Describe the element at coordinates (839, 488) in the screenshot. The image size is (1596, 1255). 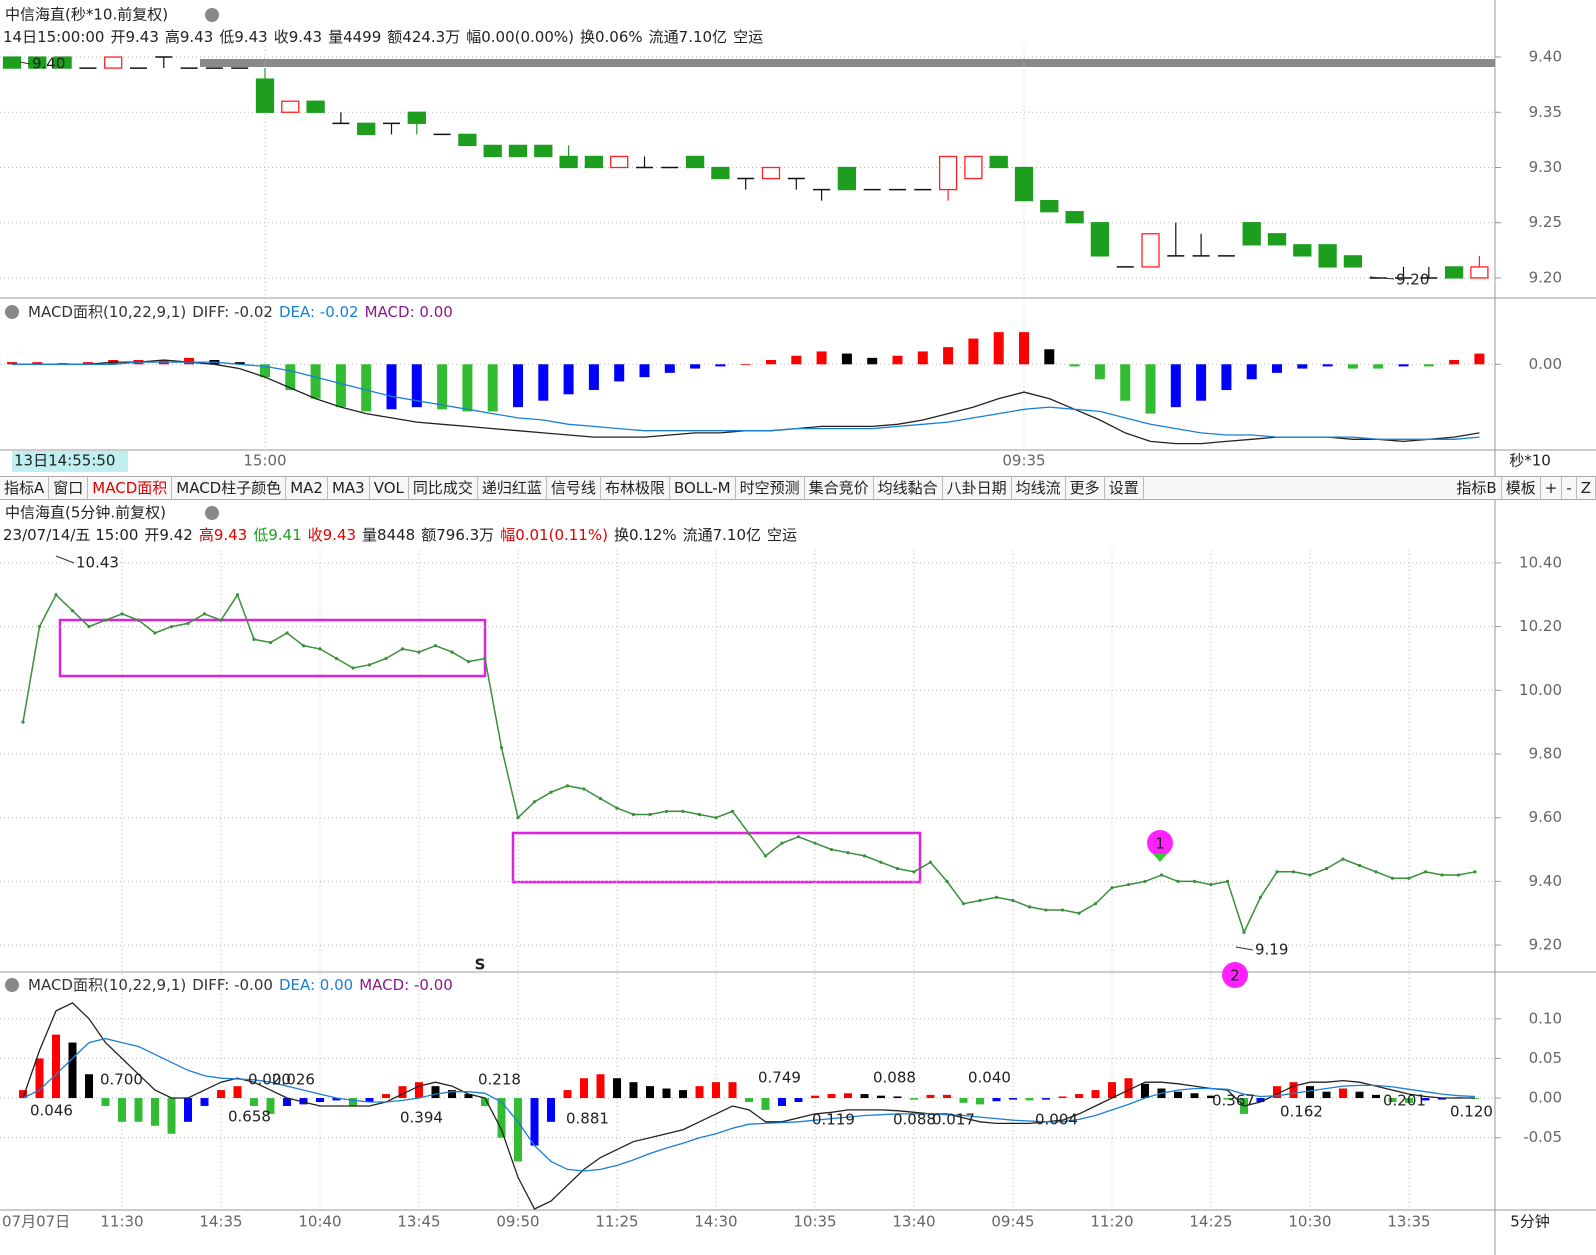
I see `tab: 集合竞价` at that location.